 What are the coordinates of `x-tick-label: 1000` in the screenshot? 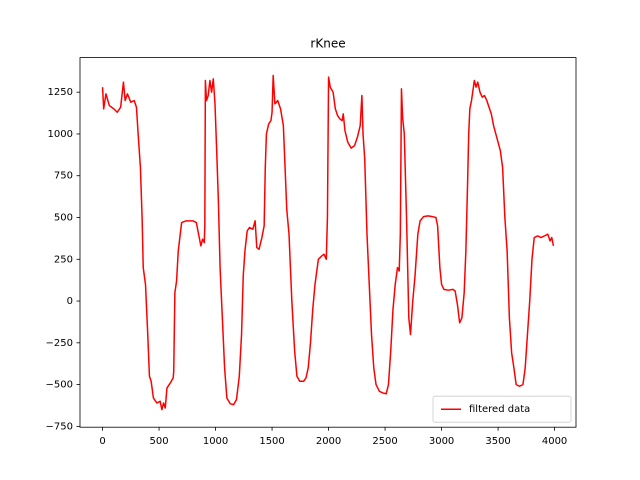 It's located at (215, 441).